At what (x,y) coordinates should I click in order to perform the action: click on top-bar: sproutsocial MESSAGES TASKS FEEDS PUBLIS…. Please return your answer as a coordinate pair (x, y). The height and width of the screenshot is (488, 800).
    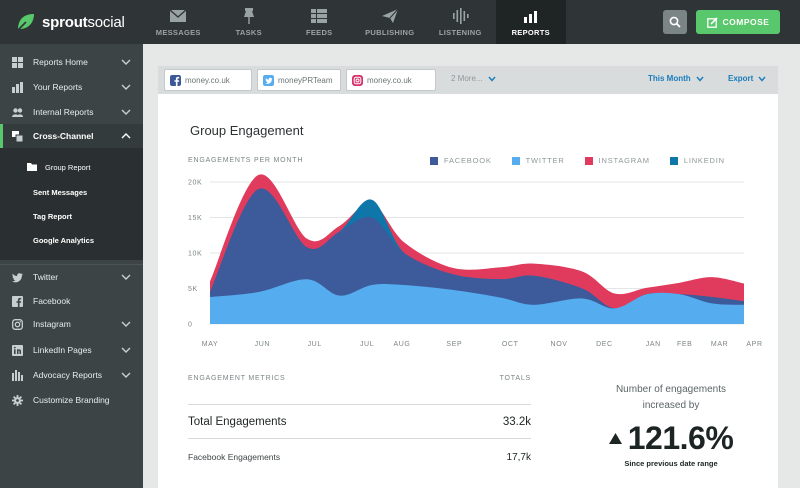
    Looking at the image, I should click on (400, 22).